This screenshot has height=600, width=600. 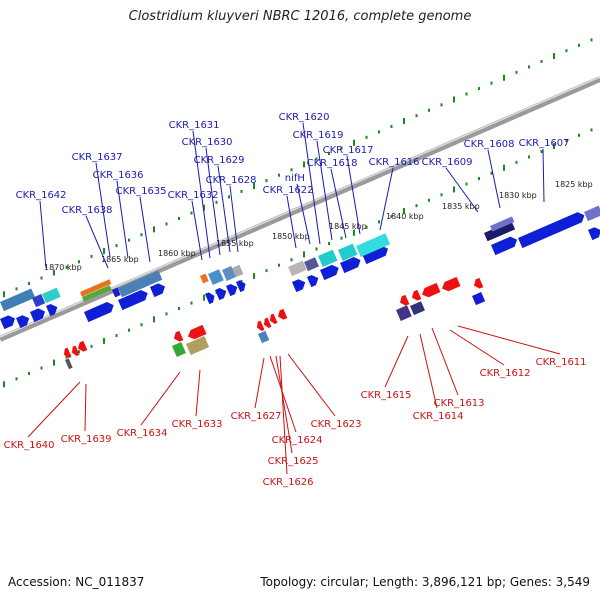 What do you see at coordinates (348, 226) in the screenshot?
I see `scale-label: 1845 kbp` at bounding box center [348, 226].